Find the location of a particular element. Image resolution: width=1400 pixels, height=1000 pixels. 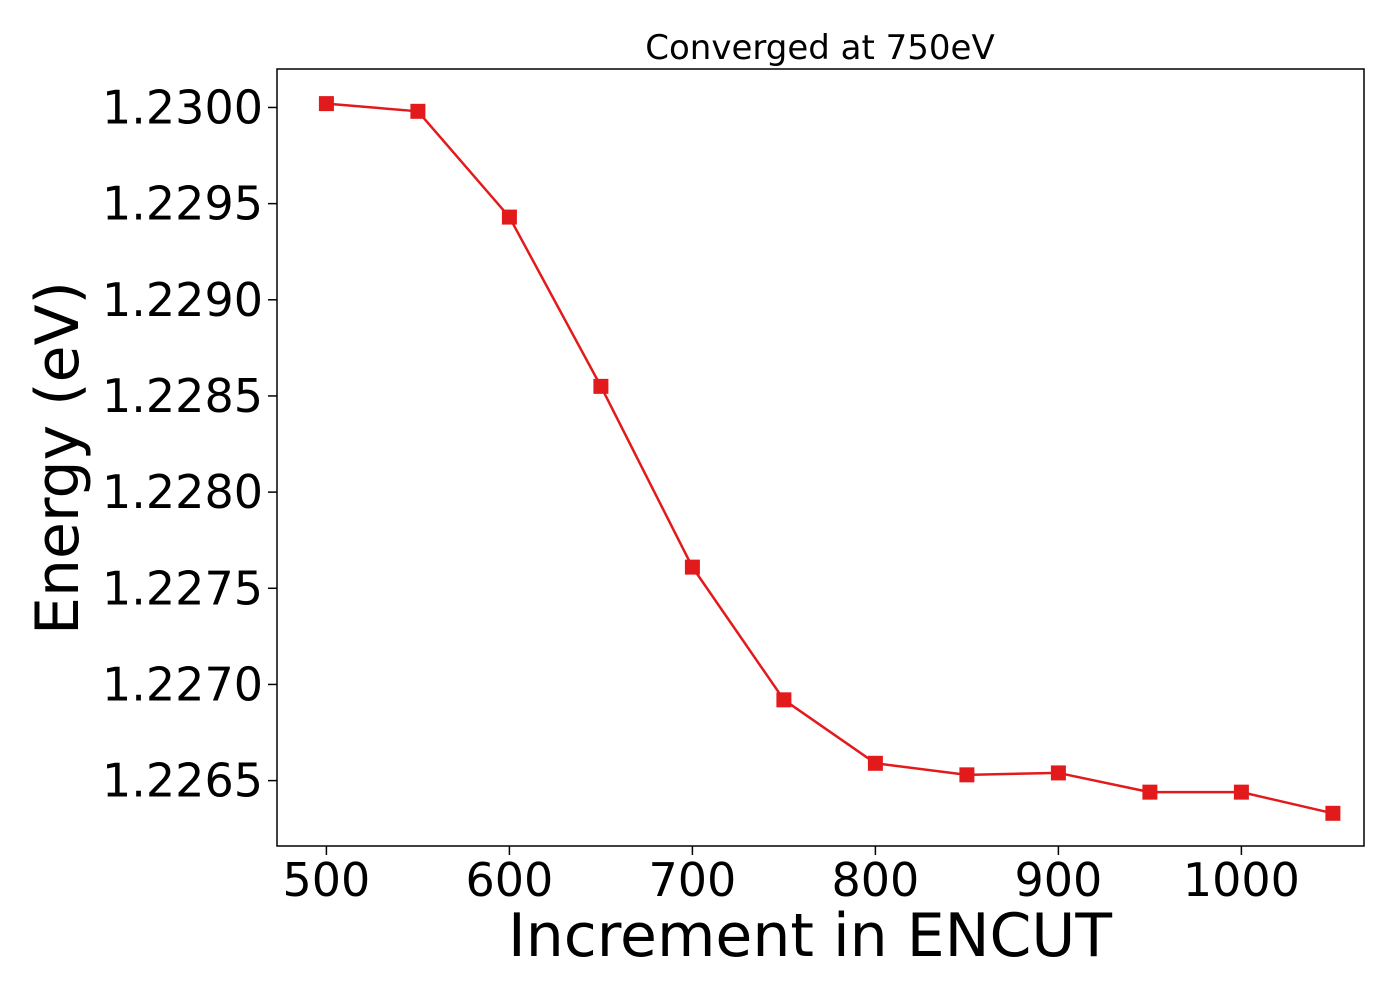

x-tick-label: 500 is located at coordinates (327, 880).